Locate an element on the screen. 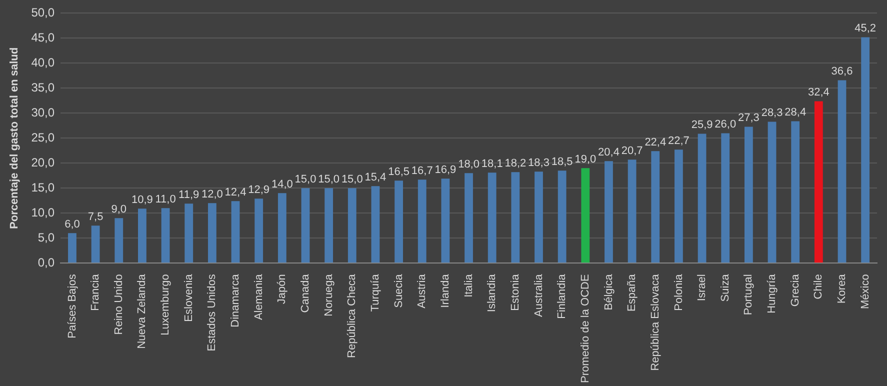 The width and height of the screenshot is (887, 386). data-label: 27,3 is located at coordinates (749, 118).